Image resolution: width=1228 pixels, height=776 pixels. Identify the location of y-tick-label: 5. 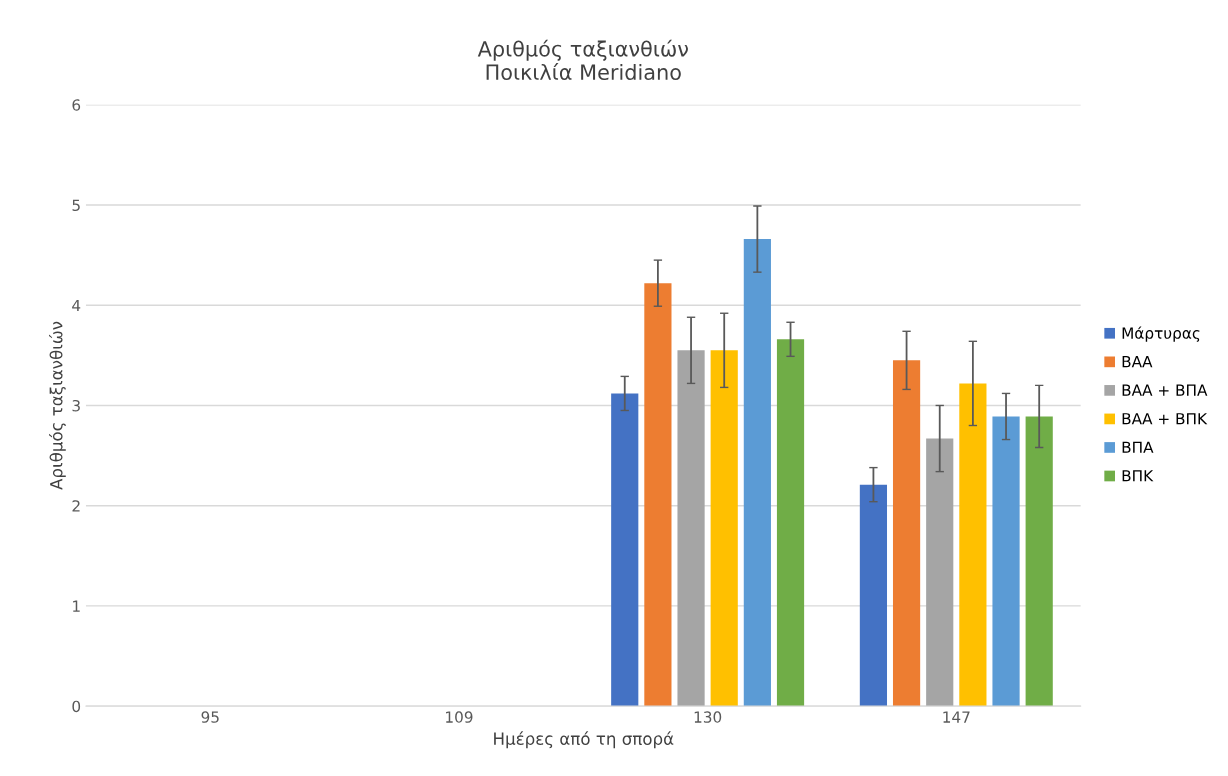
(76, 205).